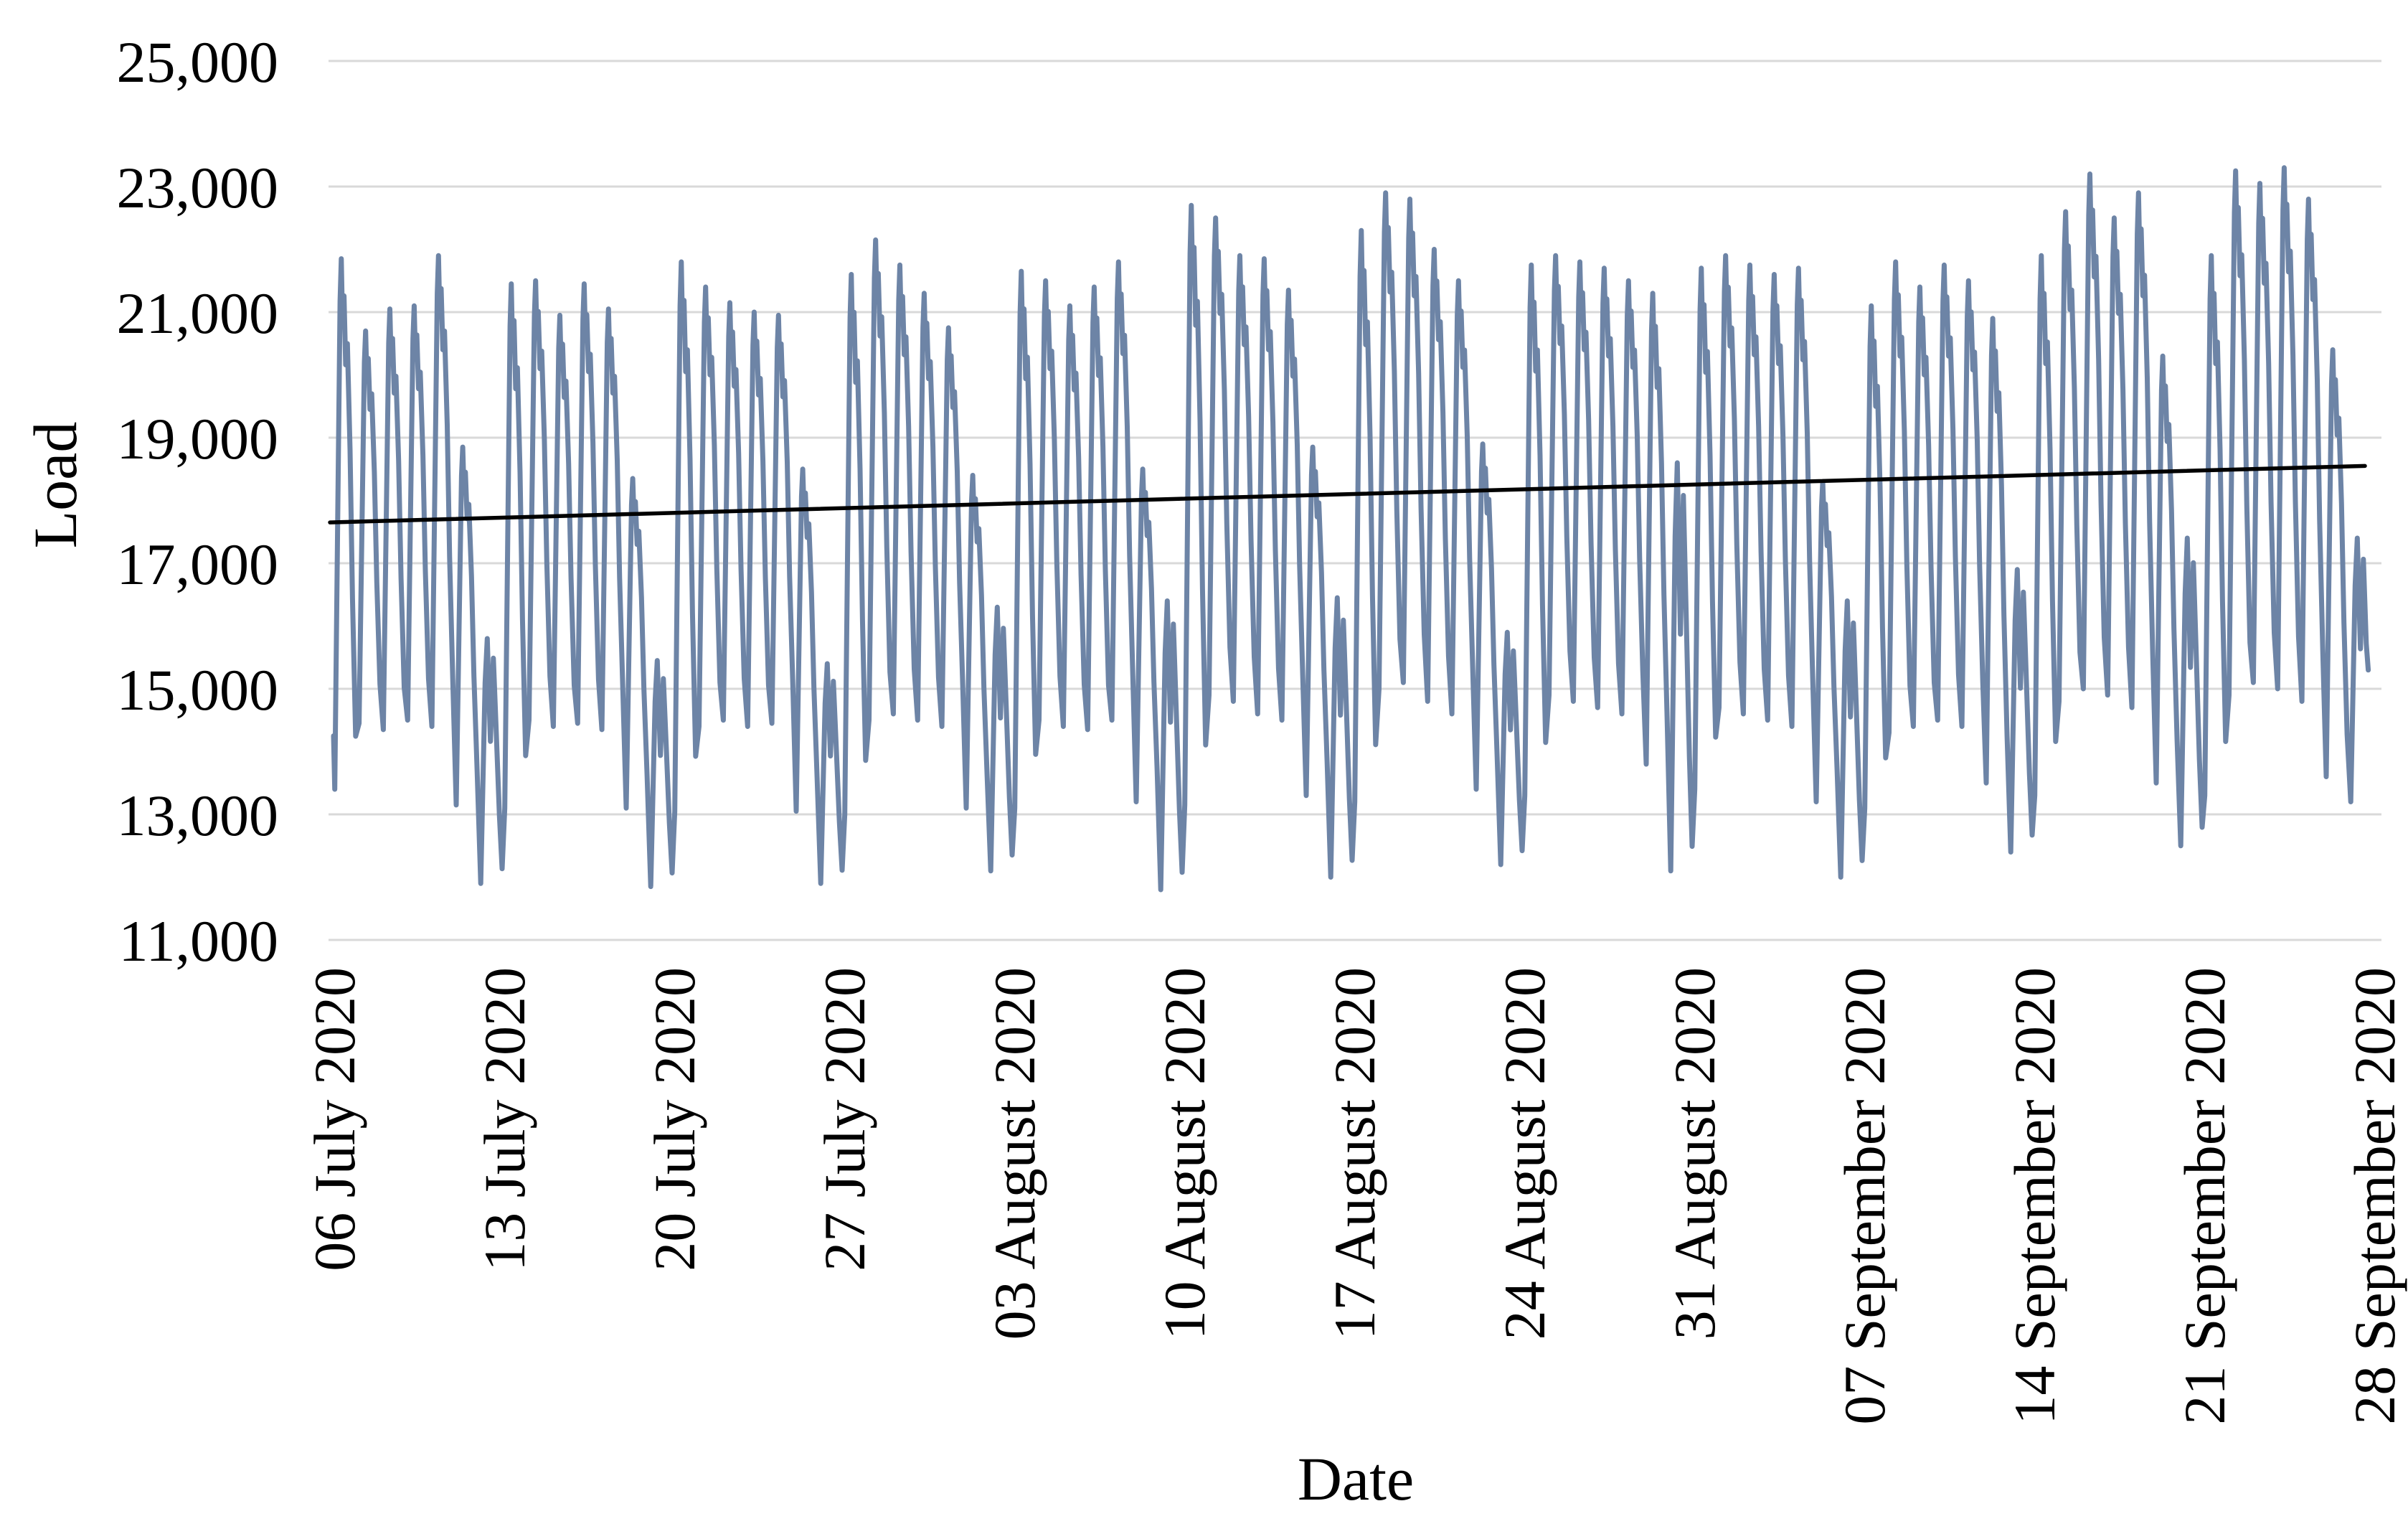  I want to click on x-tick-label: 20 July 2020, so click(674, 1119).